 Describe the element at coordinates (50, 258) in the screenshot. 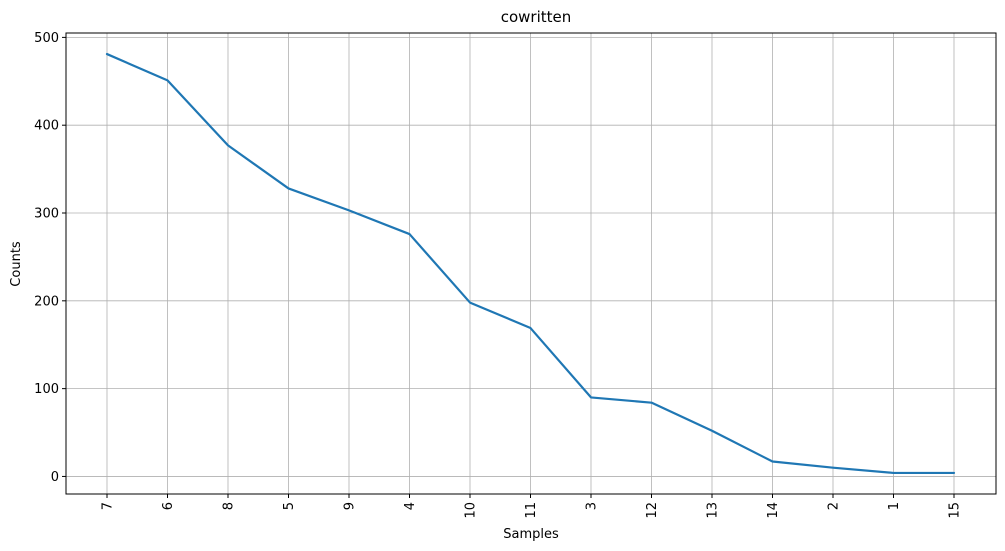

I see `y-axis: 0 100 200 300 400 500` at that location.